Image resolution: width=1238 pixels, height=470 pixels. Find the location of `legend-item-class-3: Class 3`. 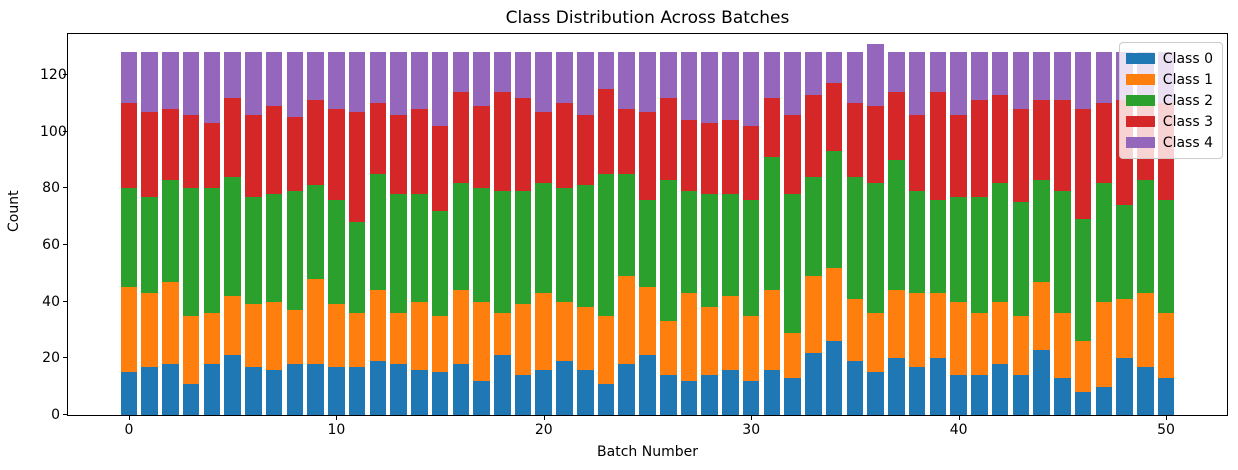

legend-item-class-3: Class 3 is located at coordinates (1169, 121).